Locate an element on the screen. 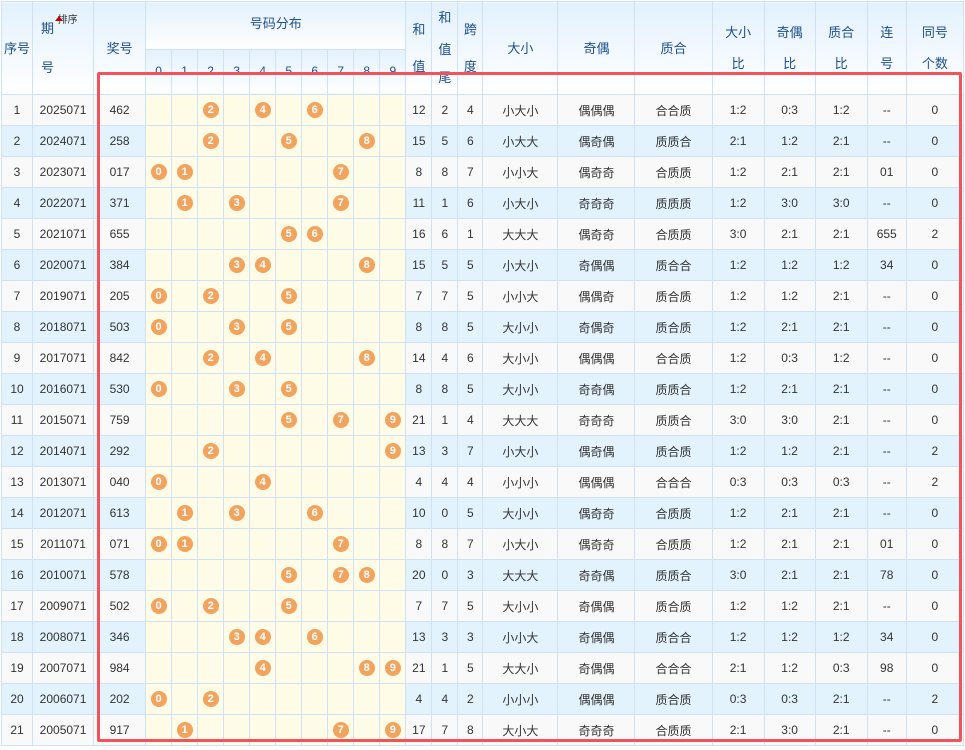  table-row: 9 2017071 842 2 4 8 14 4 6 大小小 偶偶偶 合合质 1:2 0:3 1:2 -- 0 is located at coordinates (482, 358).